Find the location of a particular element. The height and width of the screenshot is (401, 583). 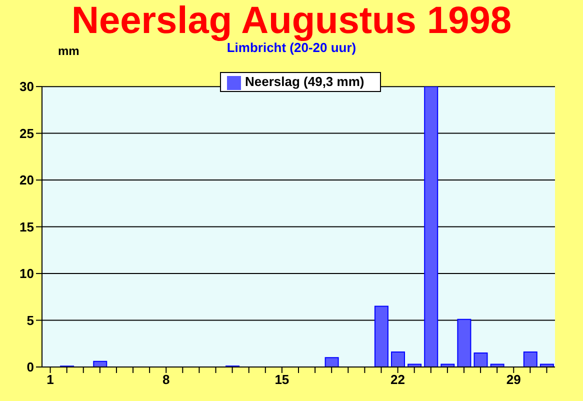

y-tick-label: 5 is located at coordinates (30, 320).